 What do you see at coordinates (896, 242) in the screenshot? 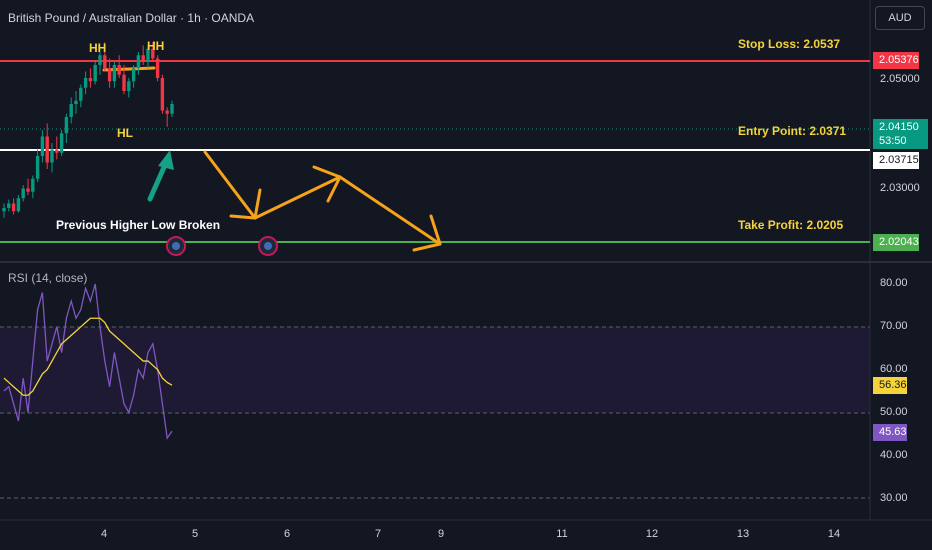
I see `take-profit-price-tag: 2.02043` at bounding box center [896, 242].